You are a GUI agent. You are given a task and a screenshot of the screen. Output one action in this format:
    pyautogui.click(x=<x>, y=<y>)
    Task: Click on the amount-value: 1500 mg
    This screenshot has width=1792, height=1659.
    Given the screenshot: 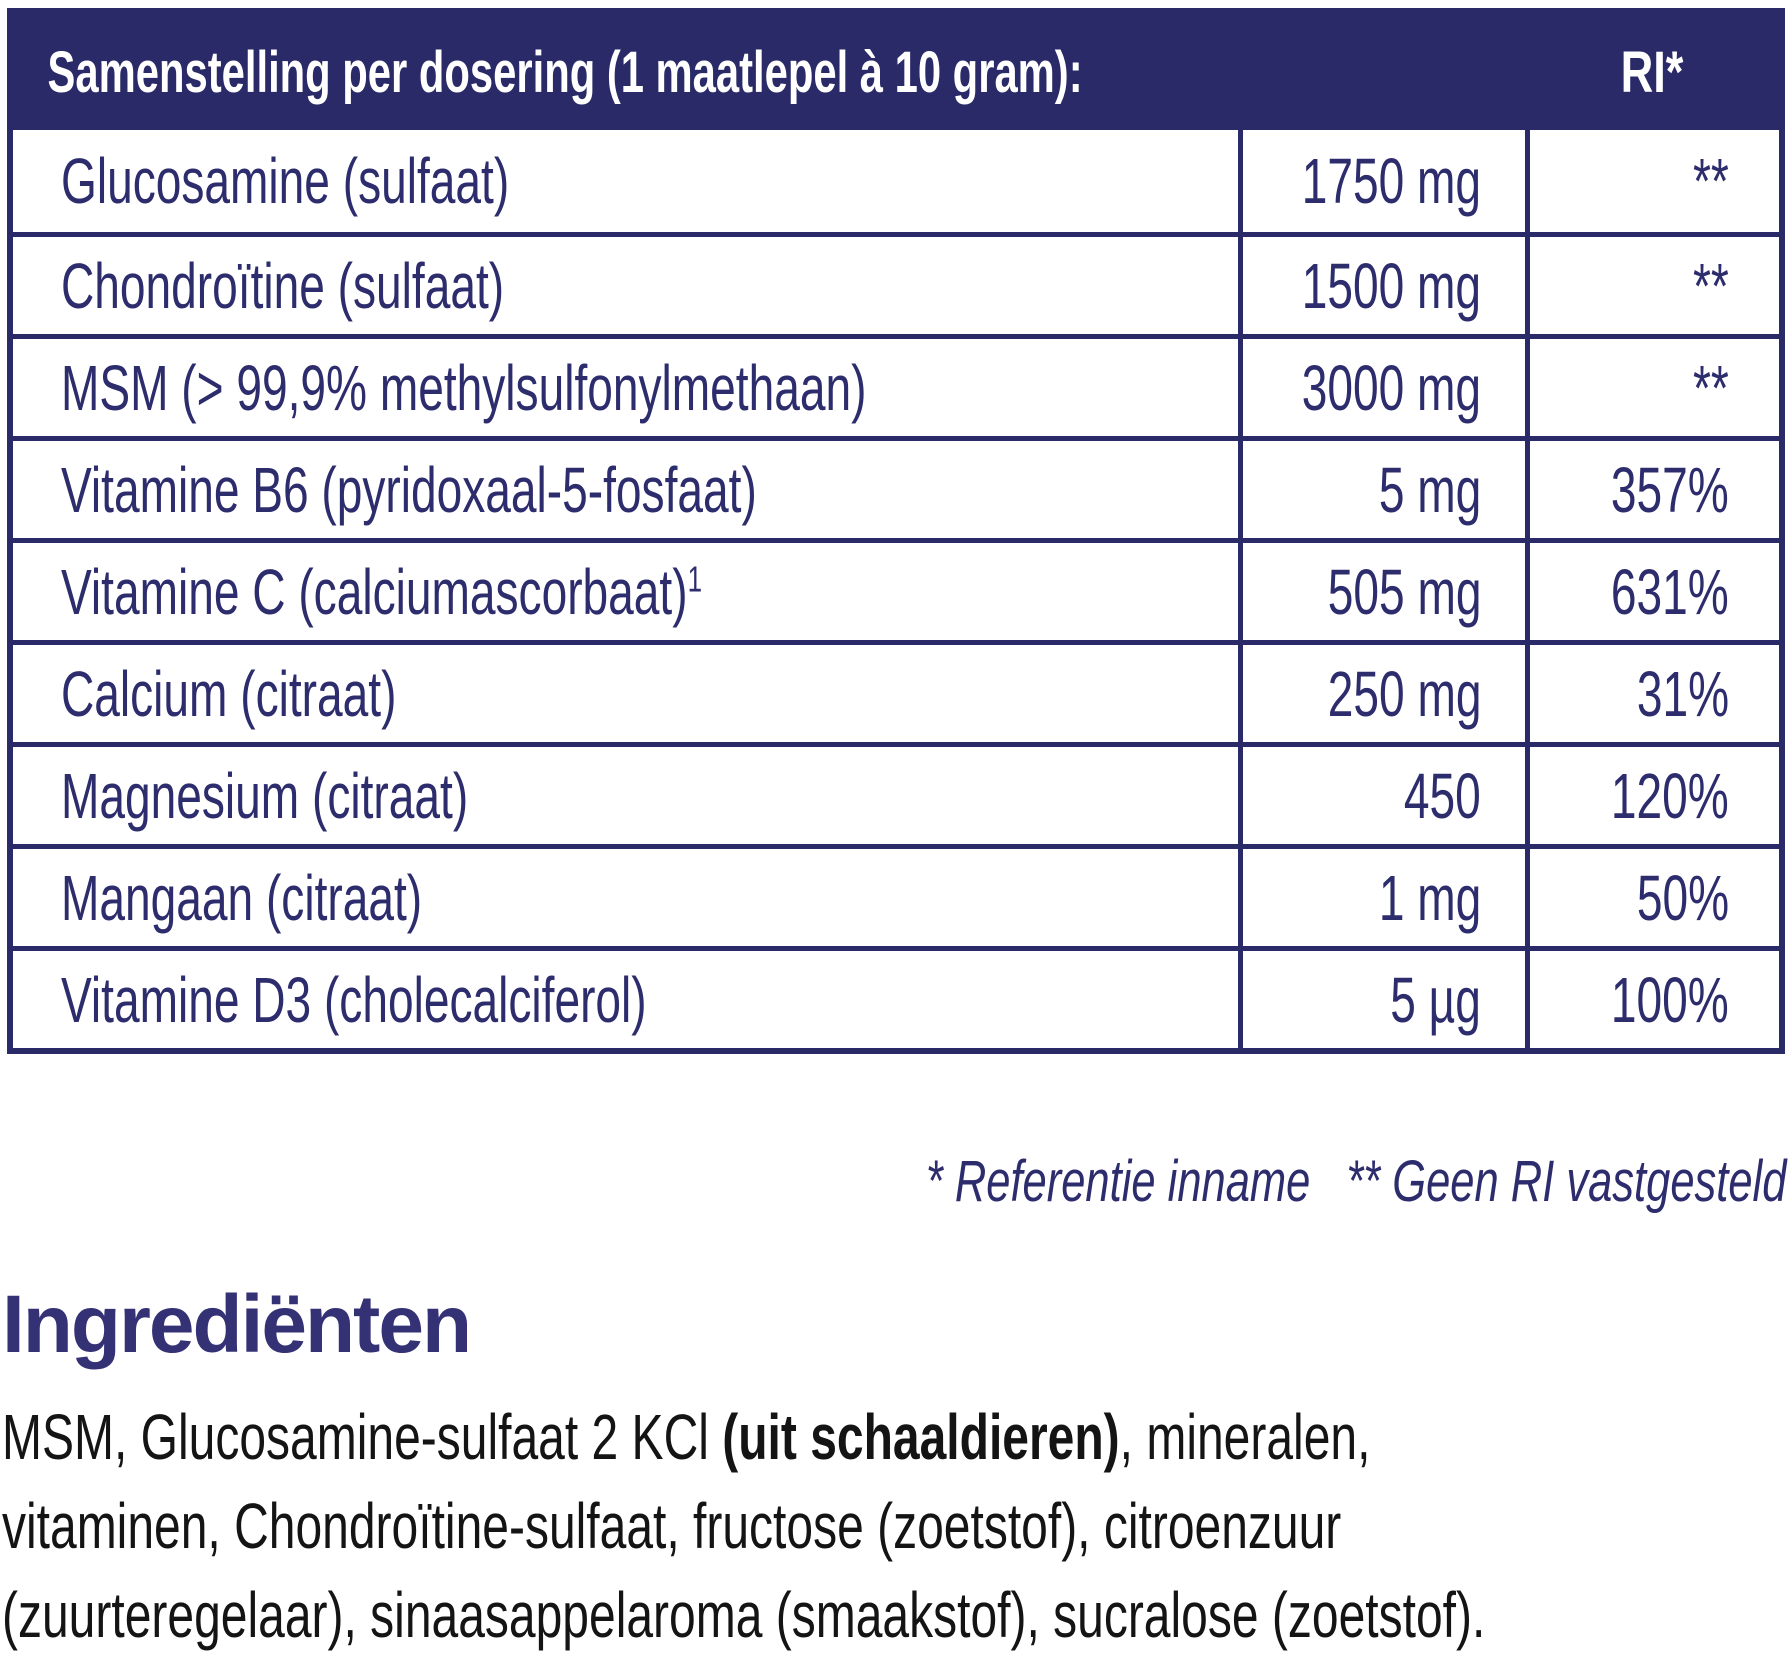 What is the action you would take?
    pyautogui.click(x=1391, y=285)
    